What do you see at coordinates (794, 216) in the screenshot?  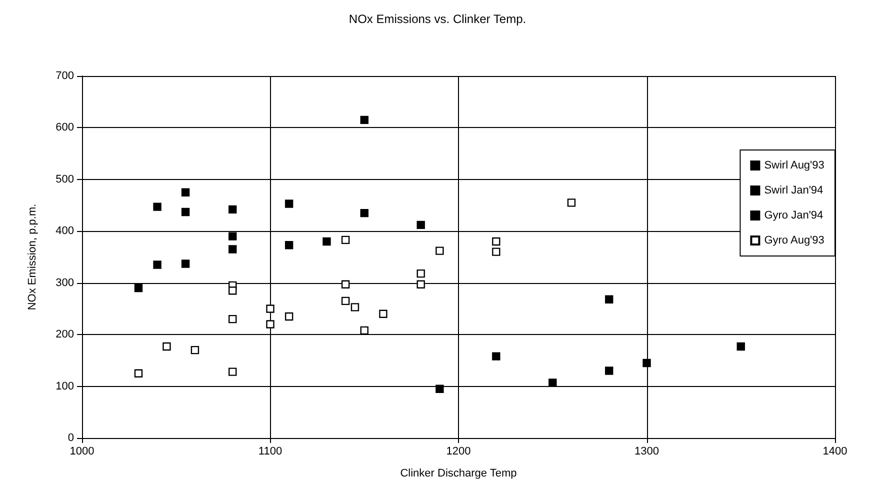 I see `legend-label: Gyro Jan'94` at bounding box center [794, 216].